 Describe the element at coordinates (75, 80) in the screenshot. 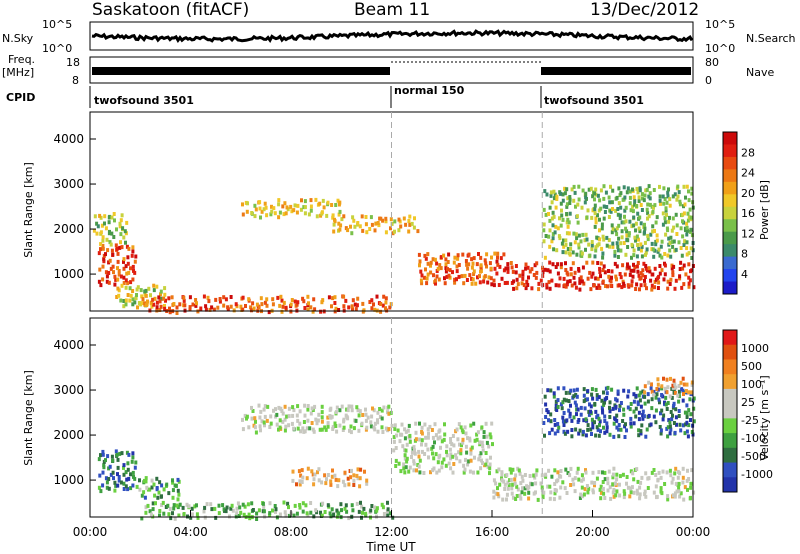

I see `freq-tick-bottom: 8` at that location.